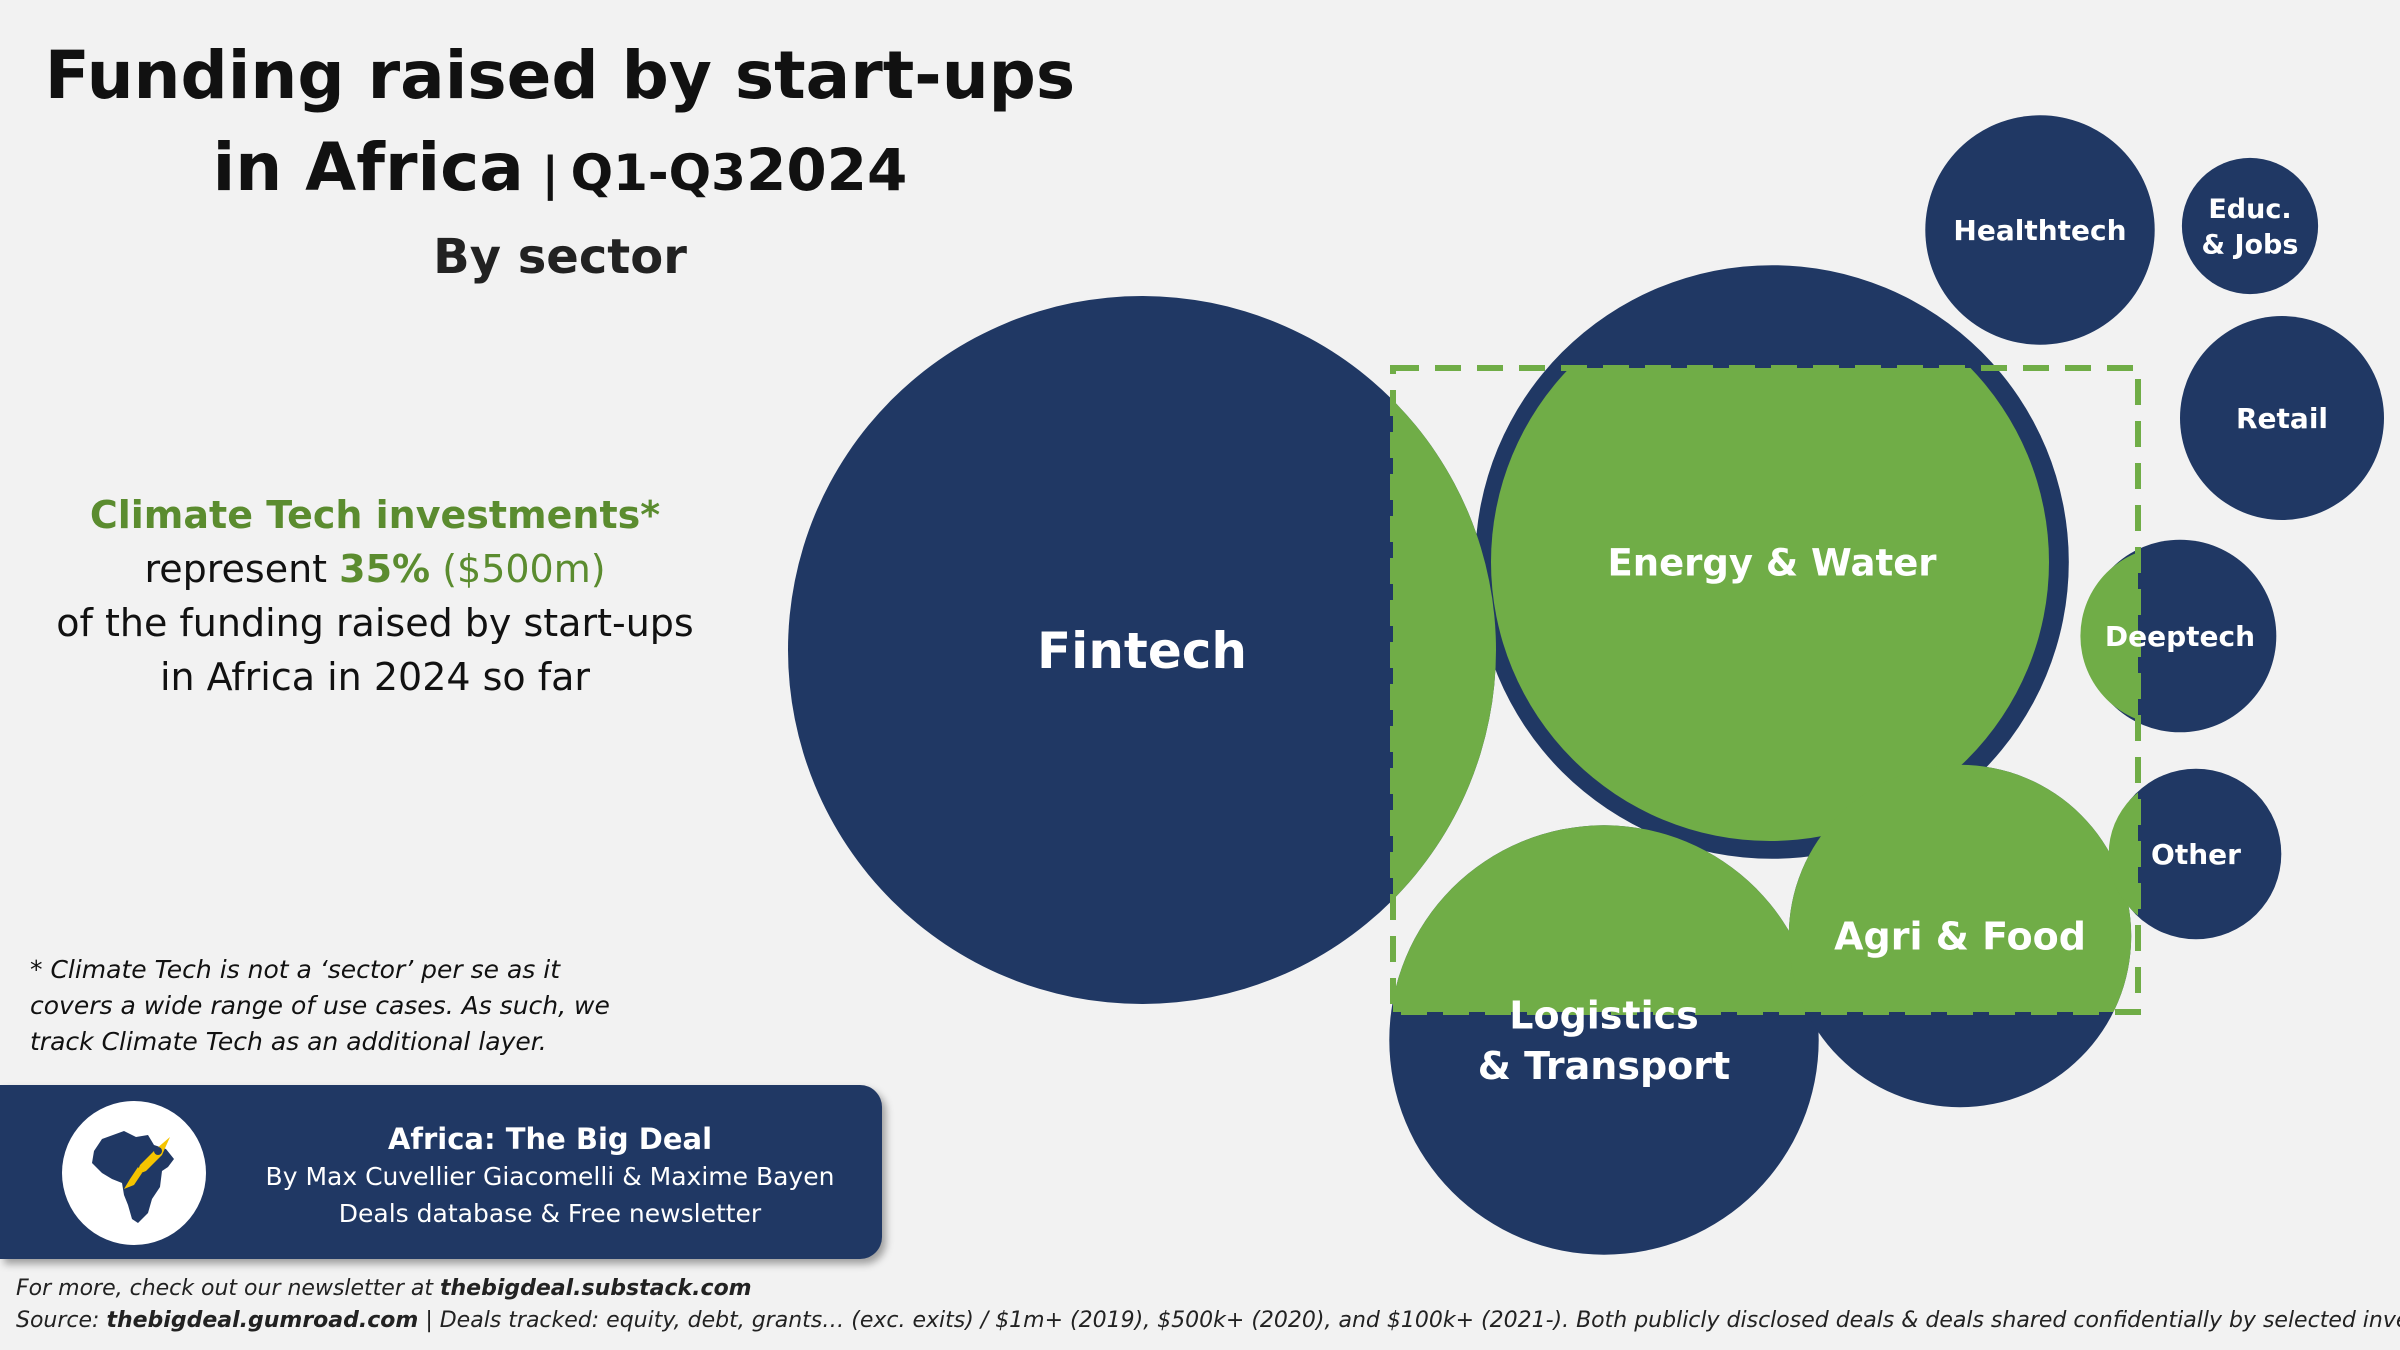  What do you see at coordinates (1444, 650) in the screenshot?
I see `climate-overlay-fintech` at bounding box center [1444, 650].